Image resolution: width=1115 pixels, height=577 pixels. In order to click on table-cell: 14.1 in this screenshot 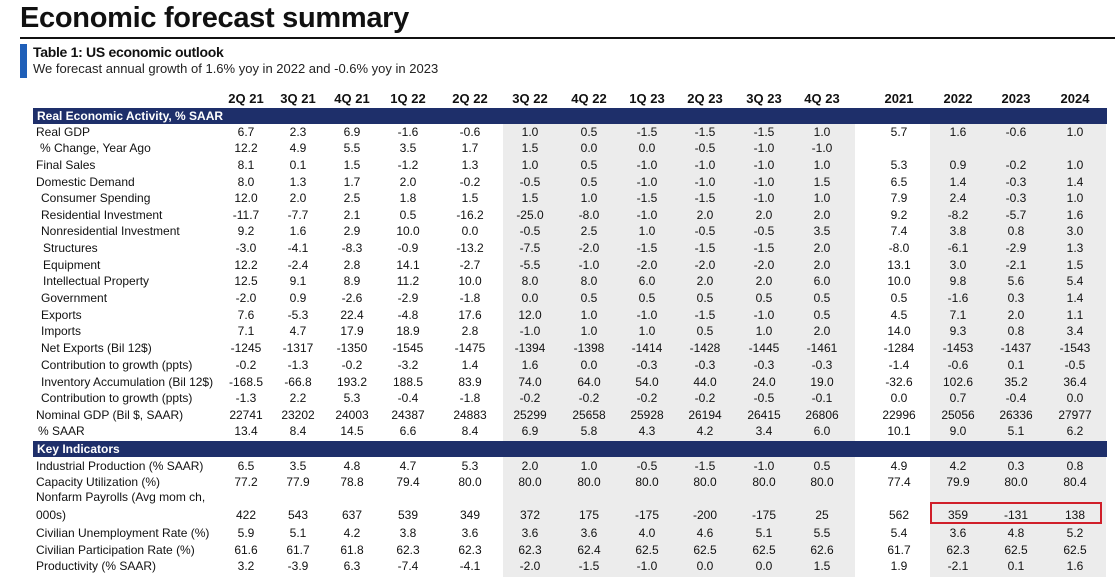, I will do `click(408, 265)`.